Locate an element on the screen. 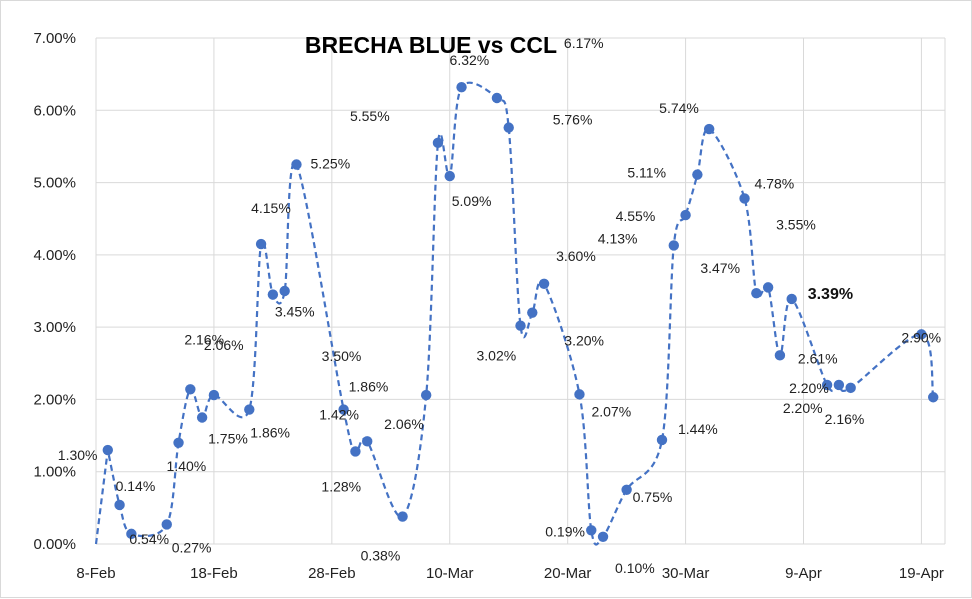 The image size is (972, 599). data-label: 3.39% is located at coordinates (830, 294).